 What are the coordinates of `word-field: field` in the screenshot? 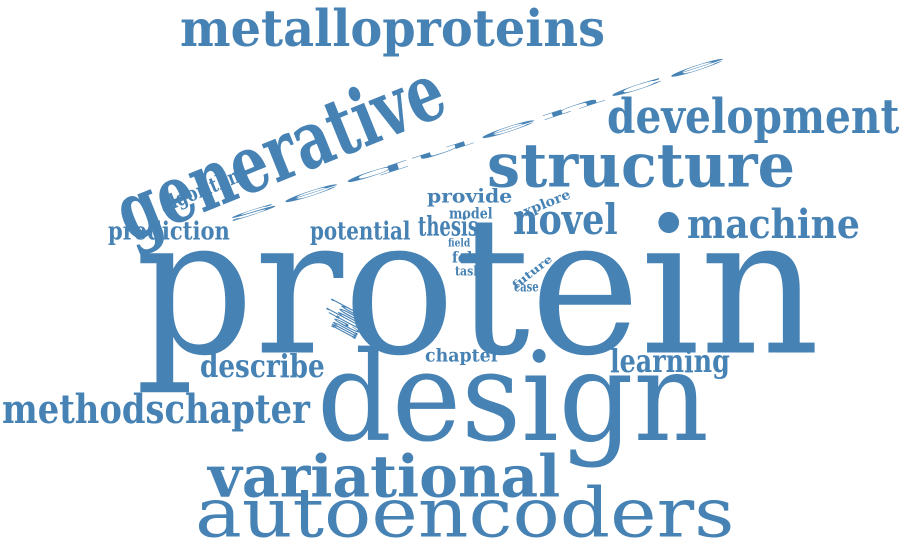 It's located at (459, 242).